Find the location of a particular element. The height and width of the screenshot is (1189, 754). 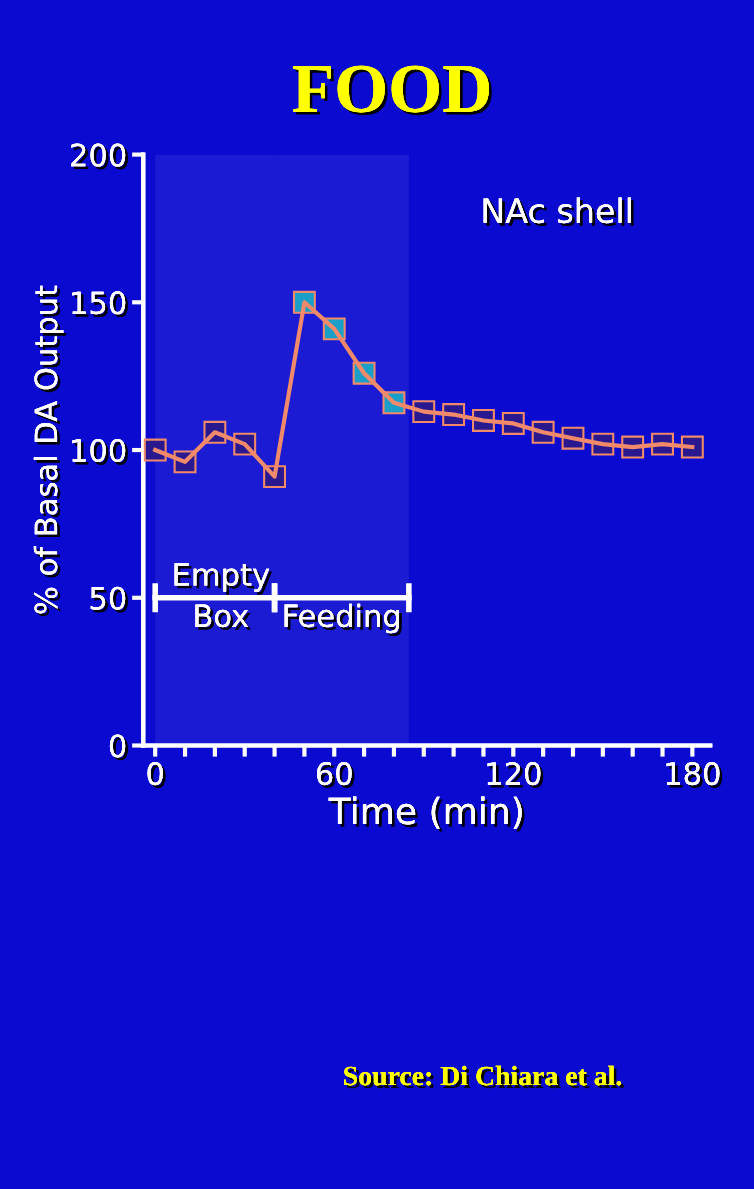

x-tick-label: 60 is located at coordinates (335, 775).